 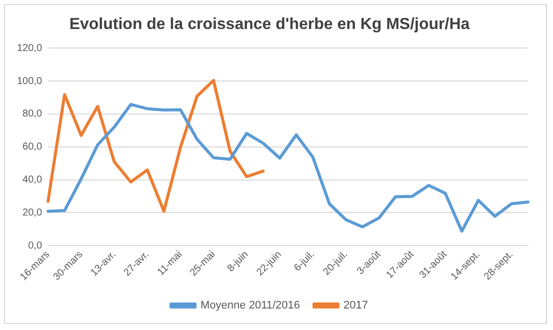 I want to click on y-tick-label: 100,0, so click(x=29, y=81).